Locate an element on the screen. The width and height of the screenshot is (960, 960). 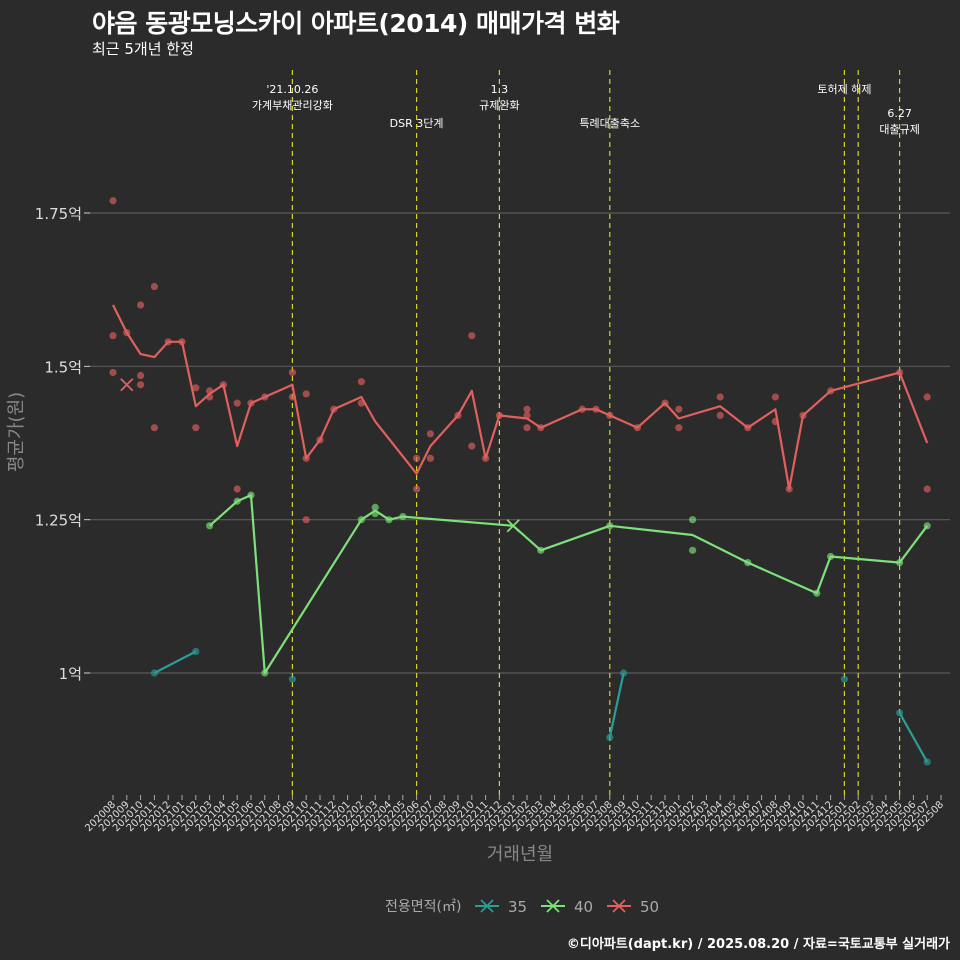
y-tick-label-2: 1.5억 is located at coordinates (63, 367).